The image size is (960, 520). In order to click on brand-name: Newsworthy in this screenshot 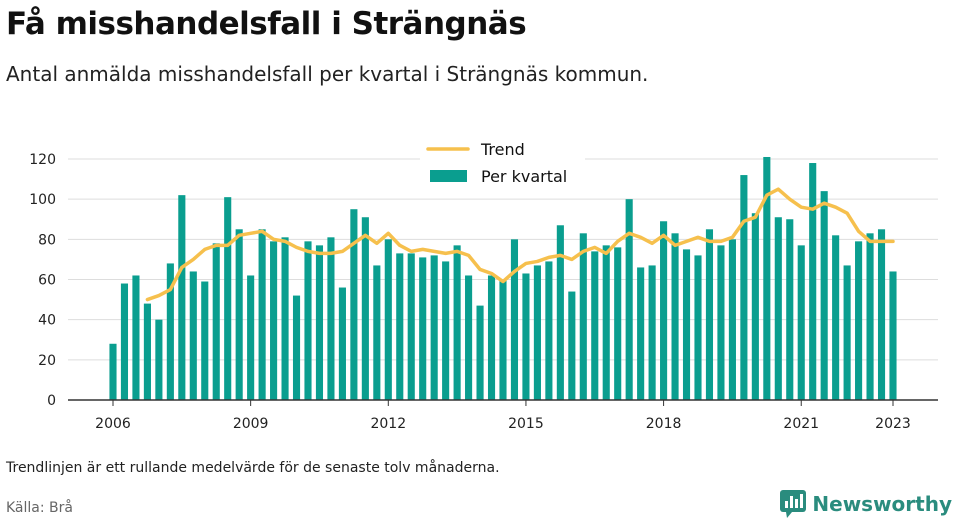, I will do `click(882, 504)`.